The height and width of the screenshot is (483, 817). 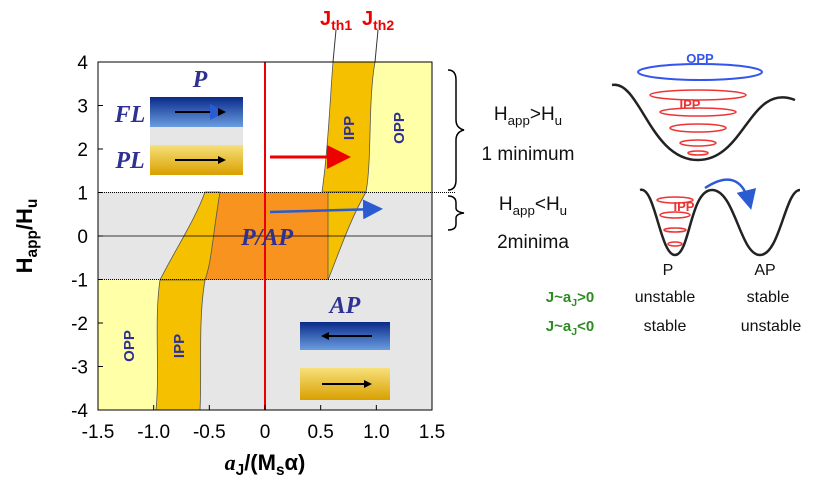 I want to click on region-label: P/AP, so click(x=266, y=238).